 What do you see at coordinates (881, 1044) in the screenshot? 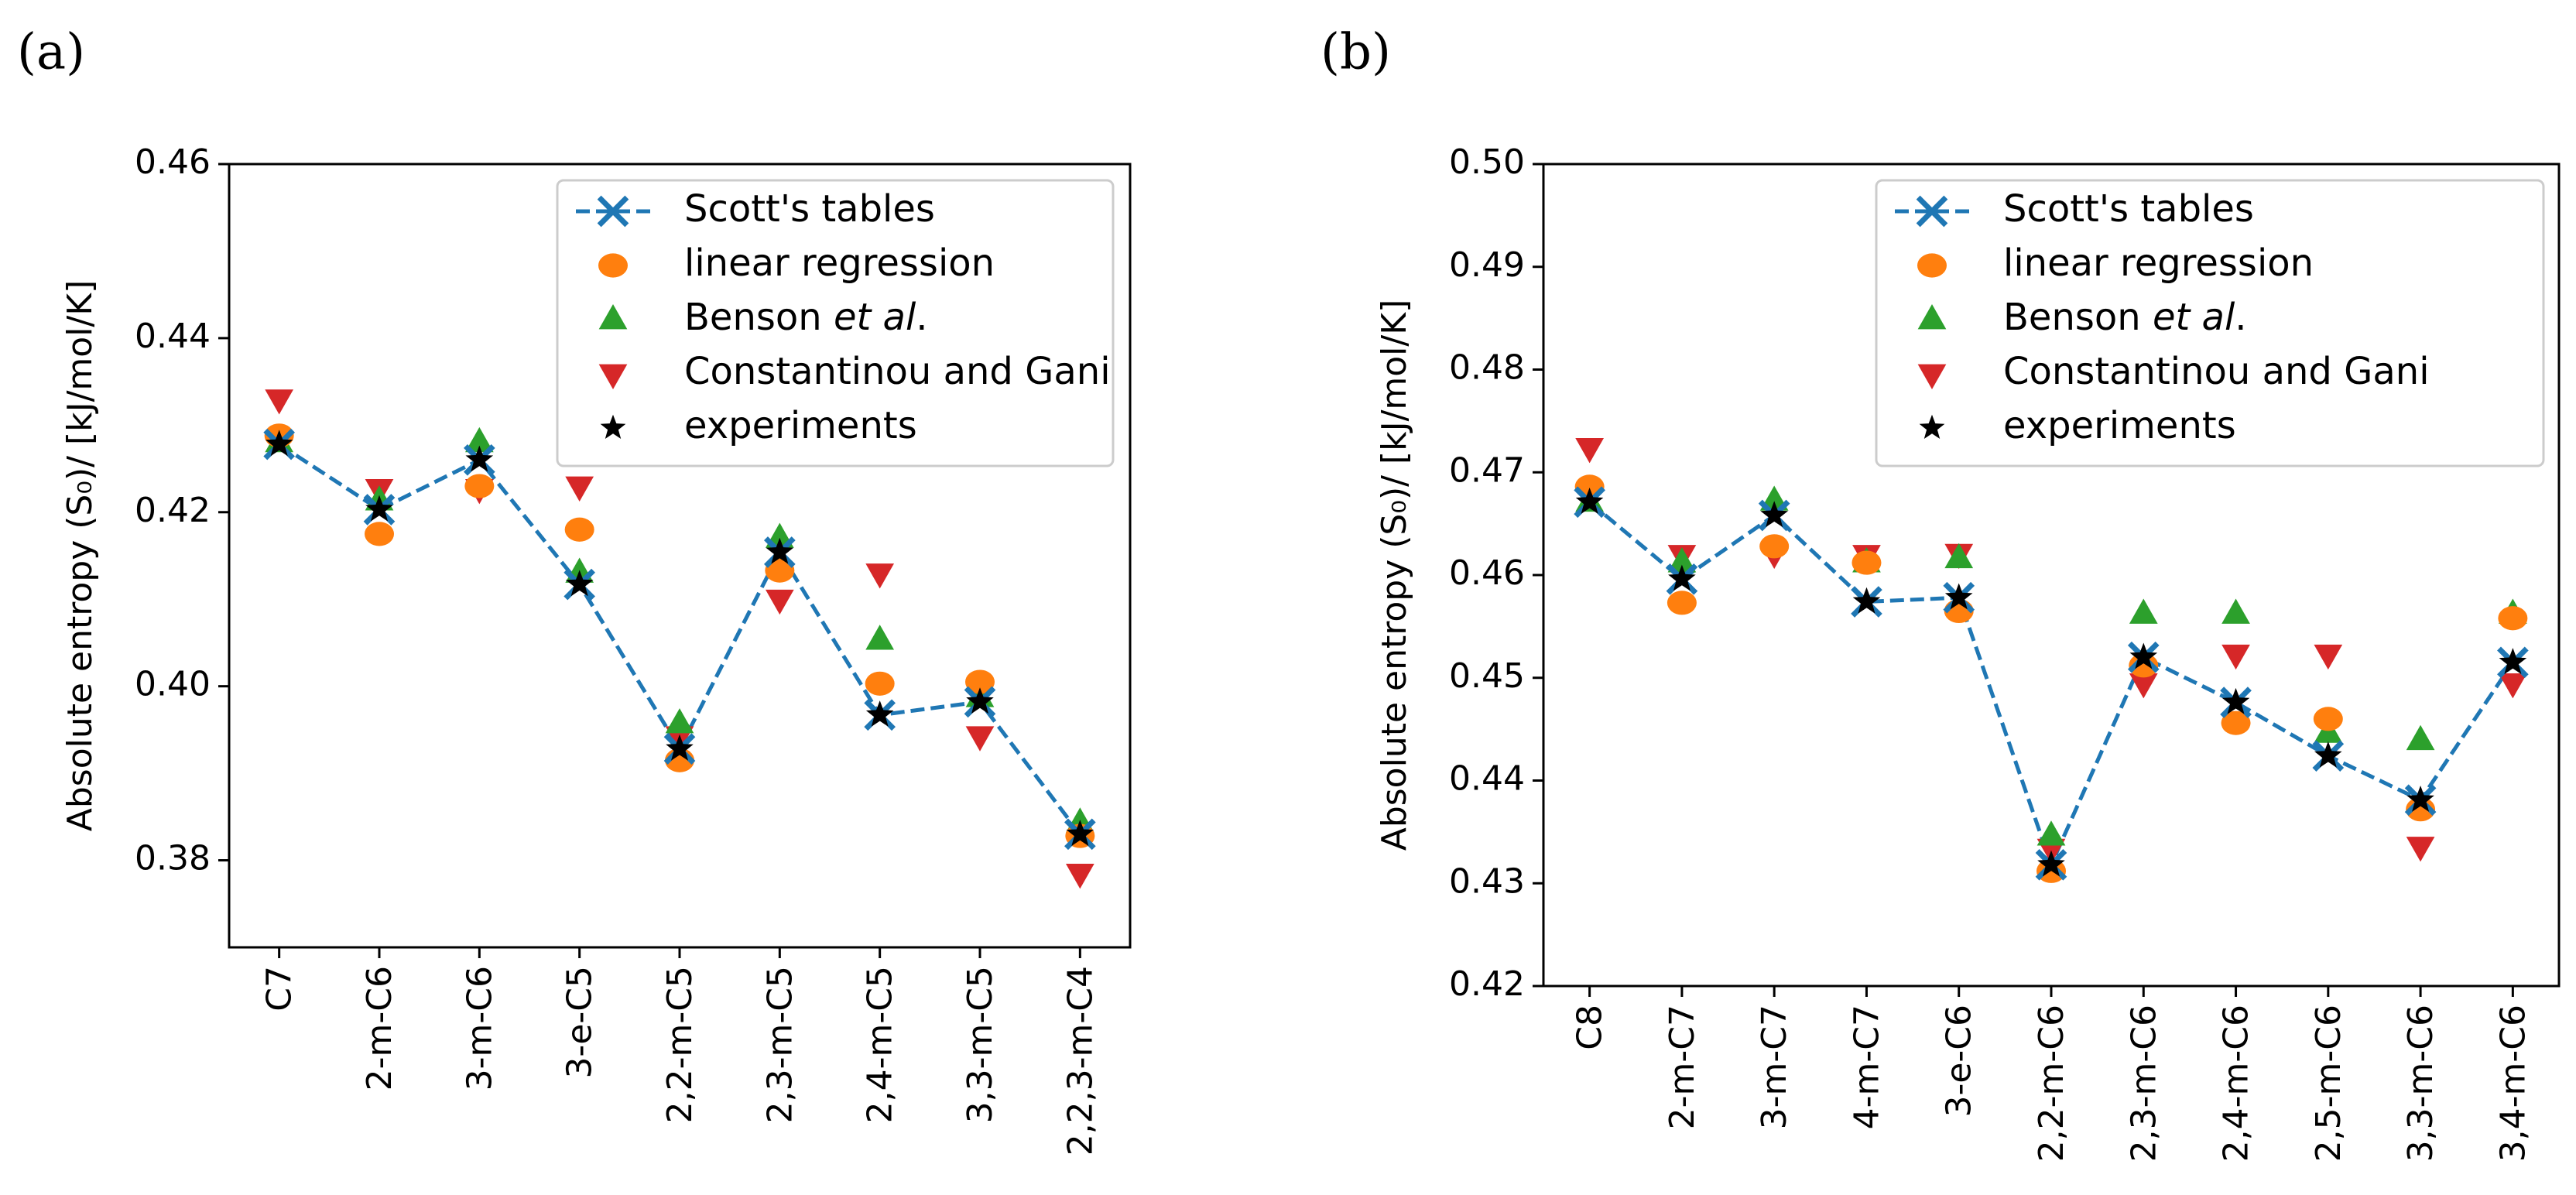
I see `x-tick-label: 2,4-m-C5` at bounding box center [881, 1044].